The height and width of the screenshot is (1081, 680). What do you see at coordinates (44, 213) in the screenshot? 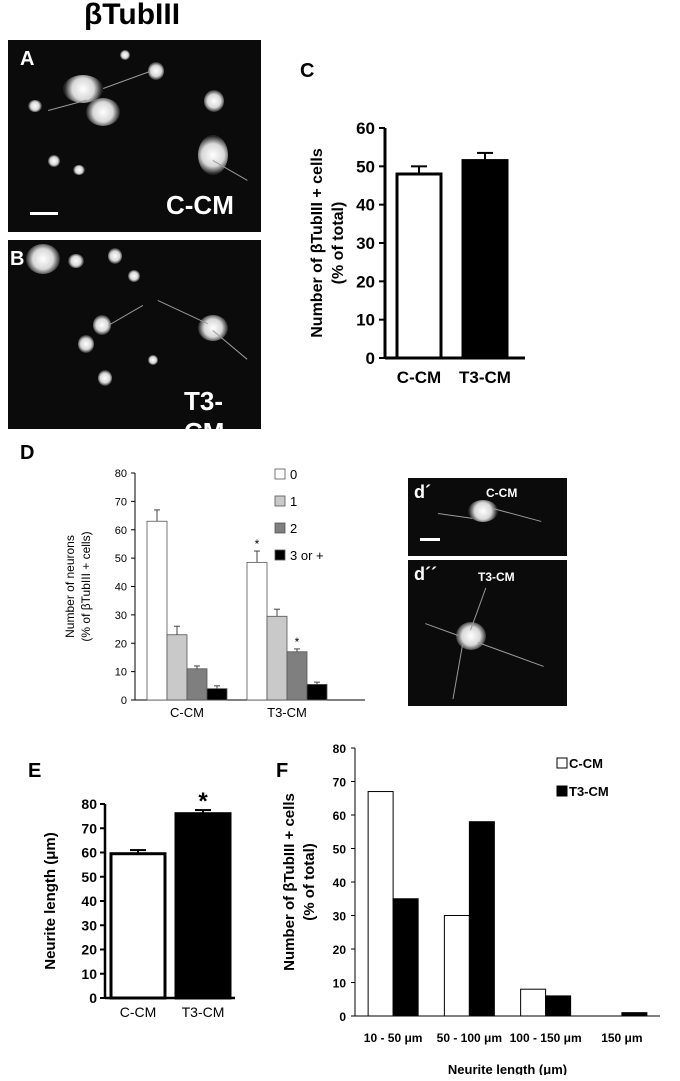
I see `scale-bar-a` at bounding box center [44, 213].